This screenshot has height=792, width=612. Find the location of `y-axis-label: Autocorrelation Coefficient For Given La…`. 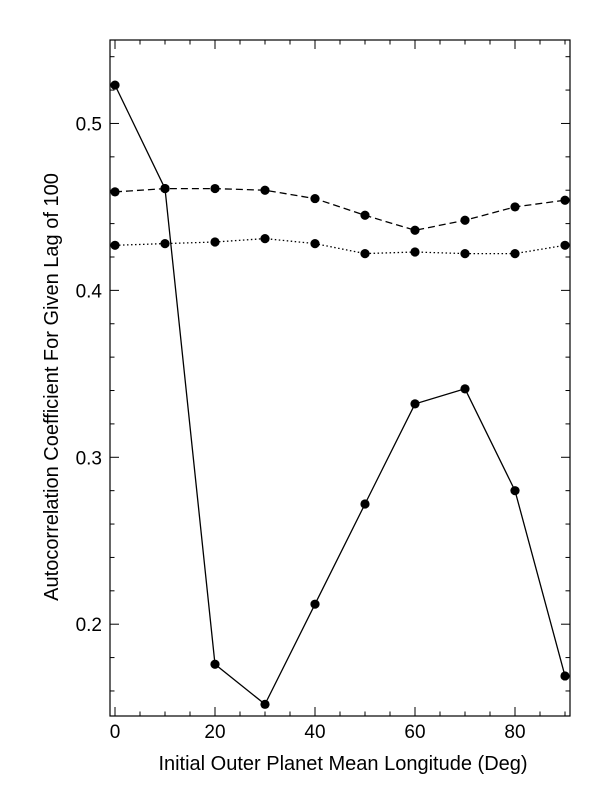

y-axis-label: Autocorrelation Coefficient For Given La… is located at coordinates (52, 387).